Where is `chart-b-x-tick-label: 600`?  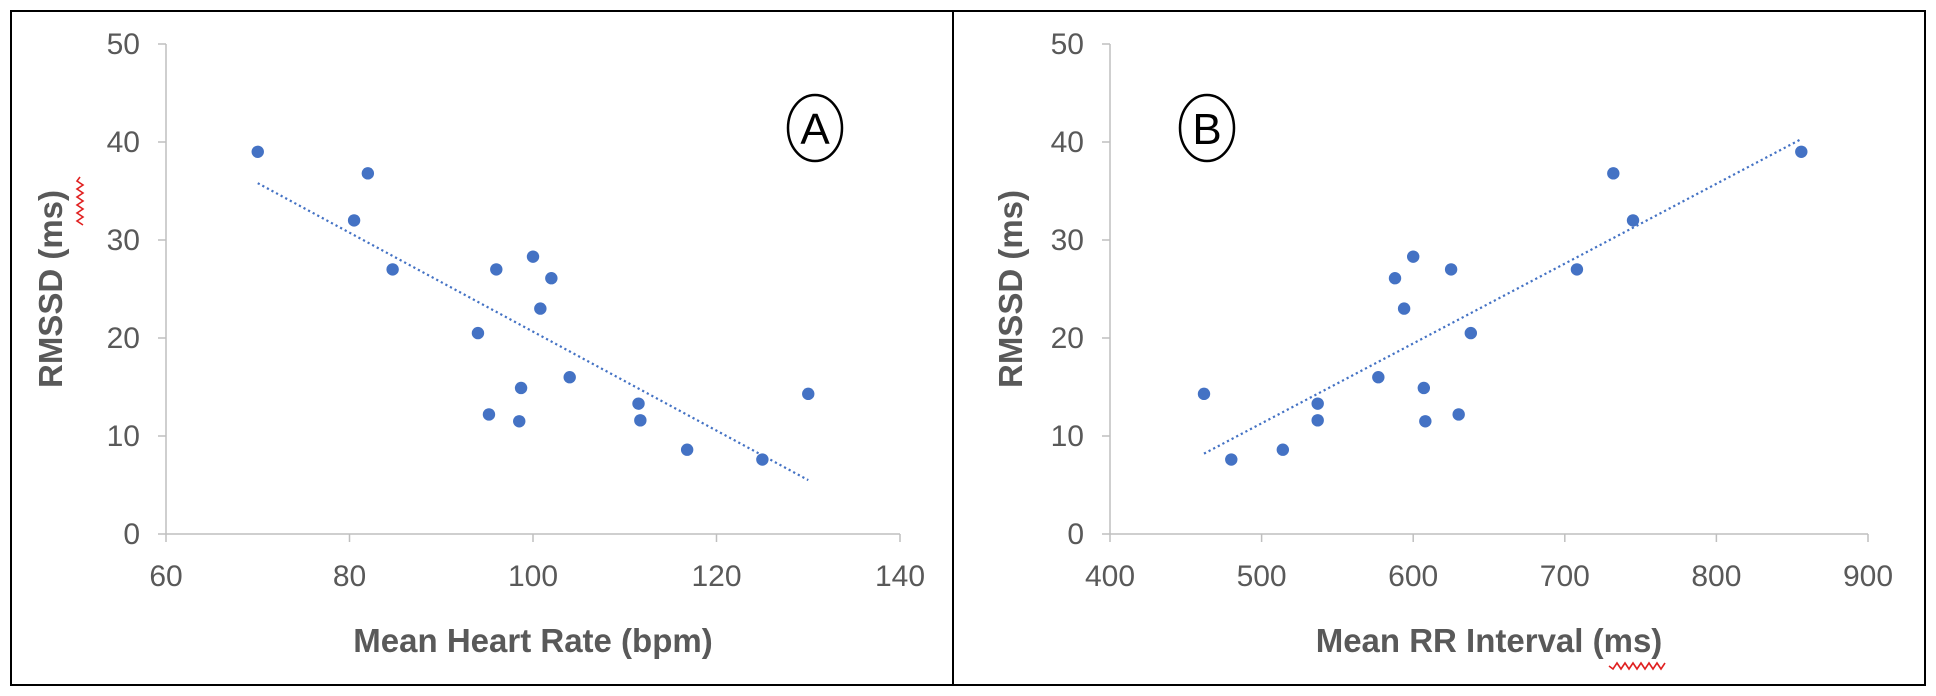 chart-b-x-tick-label: 600 is located at coordinates (1413, 576).